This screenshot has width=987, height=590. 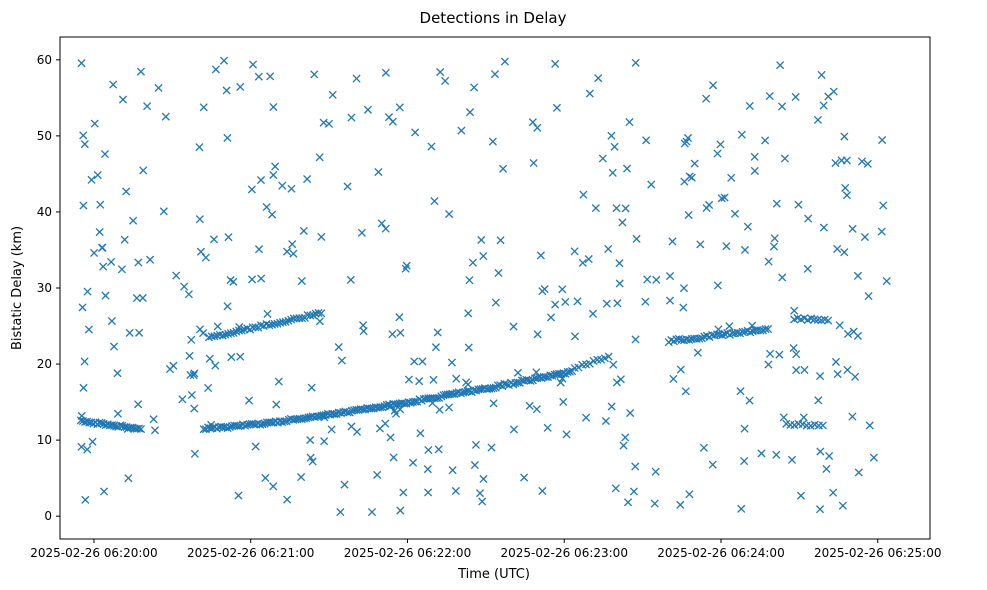 I want to click on y-tick-label: 40, so click(x=44, y=212).